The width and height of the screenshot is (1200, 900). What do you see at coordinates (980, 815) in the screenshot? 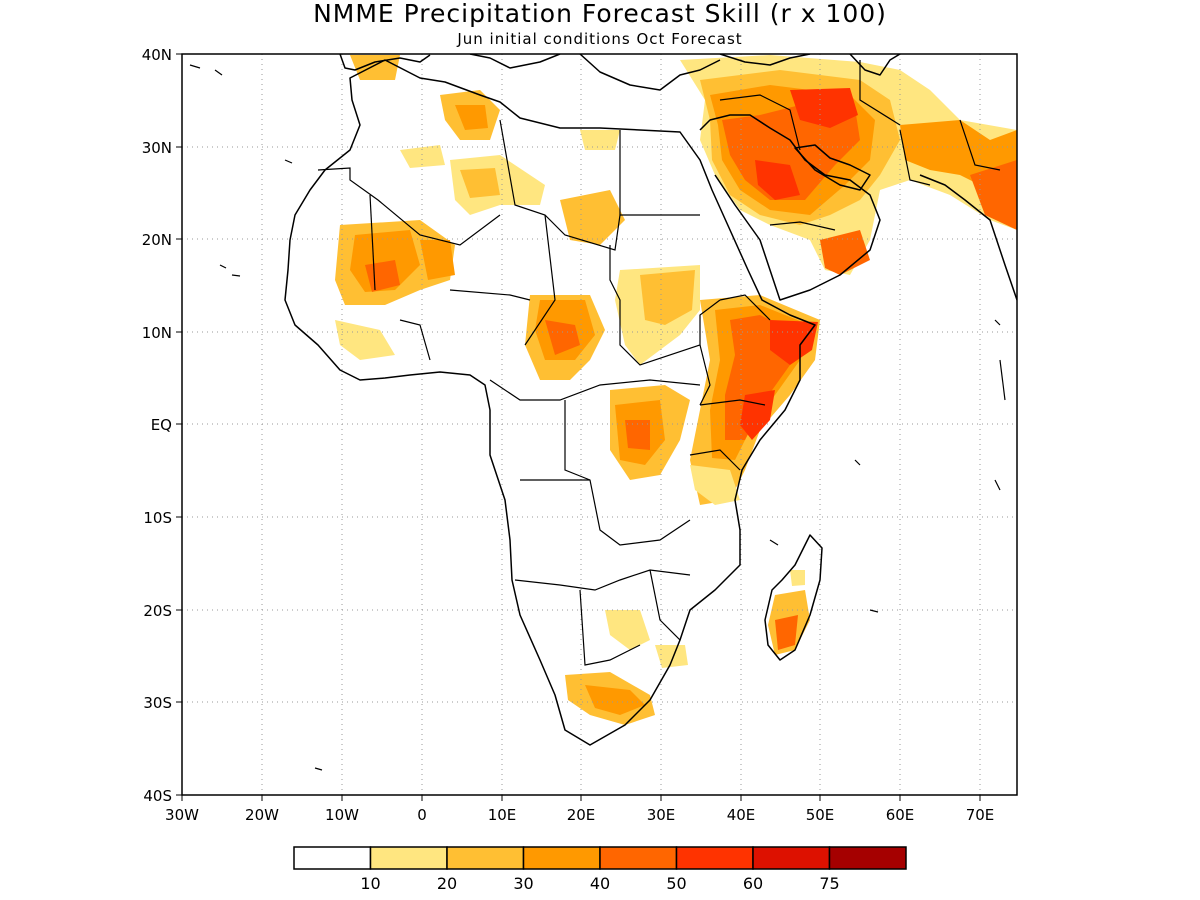
I see `lon-label: 70E` at bounding box center [980, 815].